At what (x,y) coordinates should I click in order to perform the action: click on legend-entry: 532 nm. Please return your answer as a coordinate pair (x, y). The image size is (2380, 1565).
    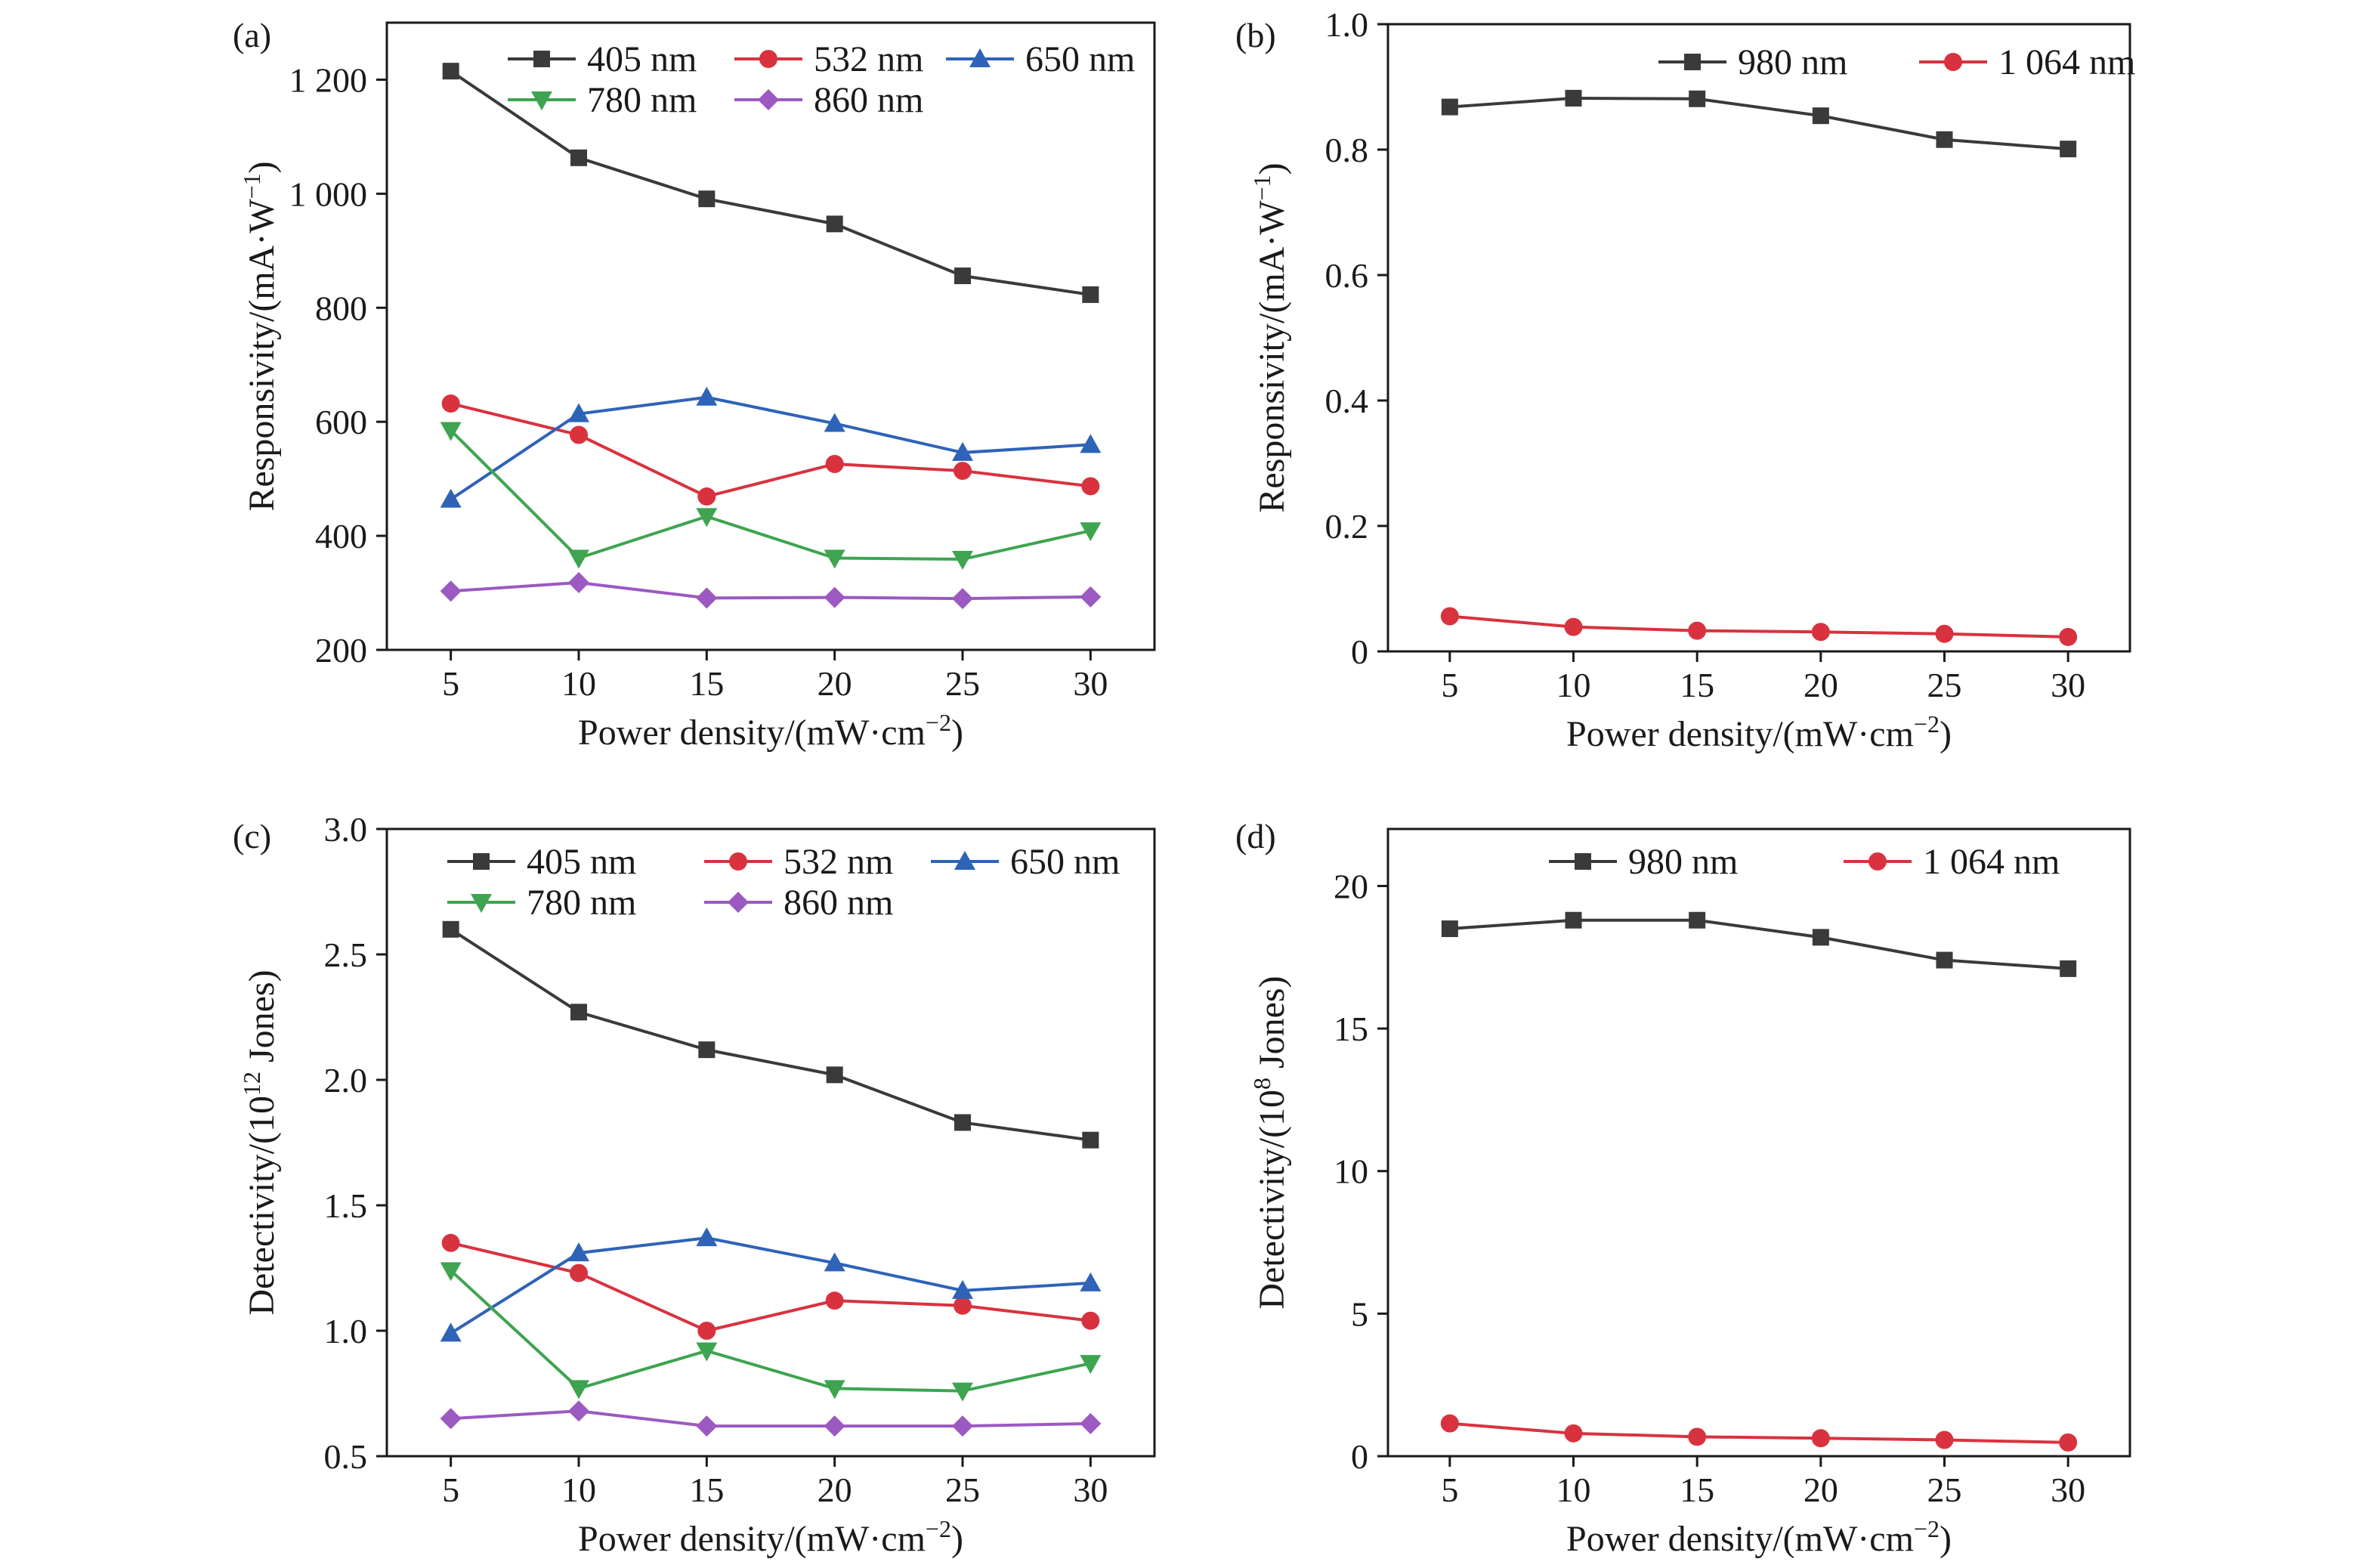
    Looking at the image, I should click on (828, 59).